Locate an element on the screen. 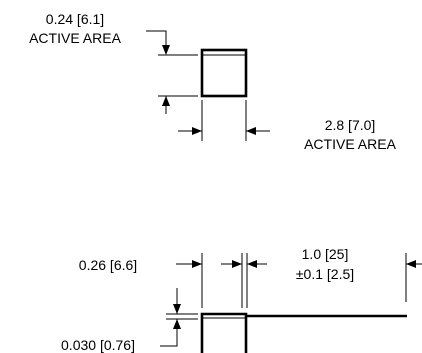 The height and width of the screenshot is (353, 422). height-dim-leader is located at coordinates (156, 41).